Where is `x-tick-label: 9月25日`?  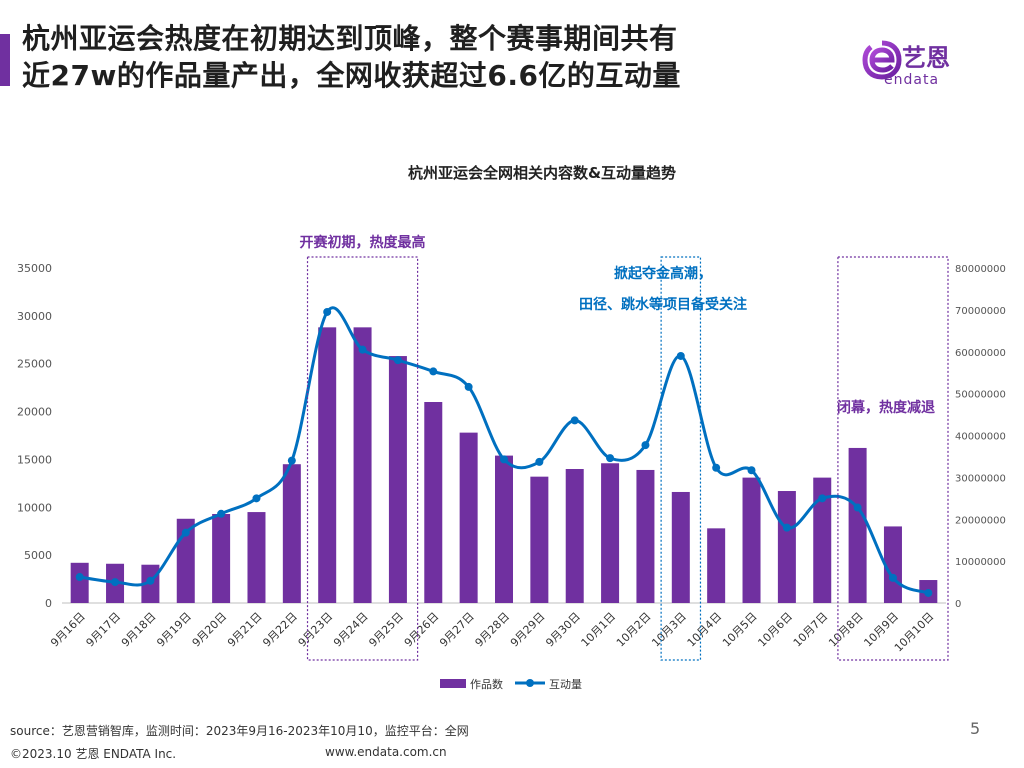 x-tick-label: 9月25日 is located at coordinates (386, 630).